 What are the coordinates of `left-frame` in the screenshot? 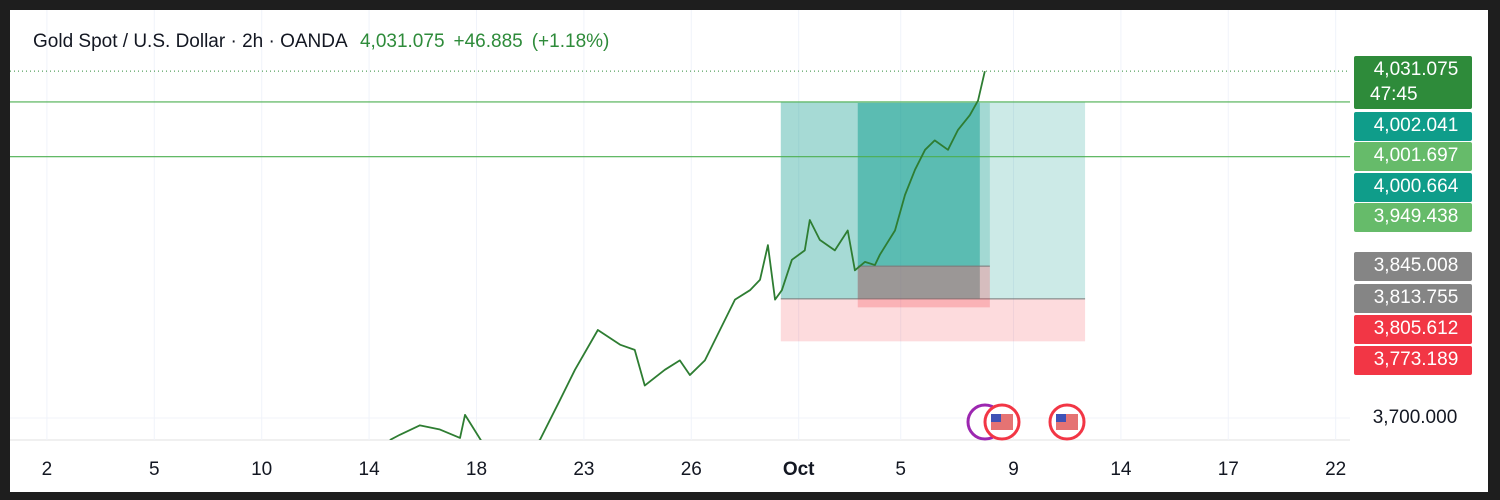 It's located at (5, 250).